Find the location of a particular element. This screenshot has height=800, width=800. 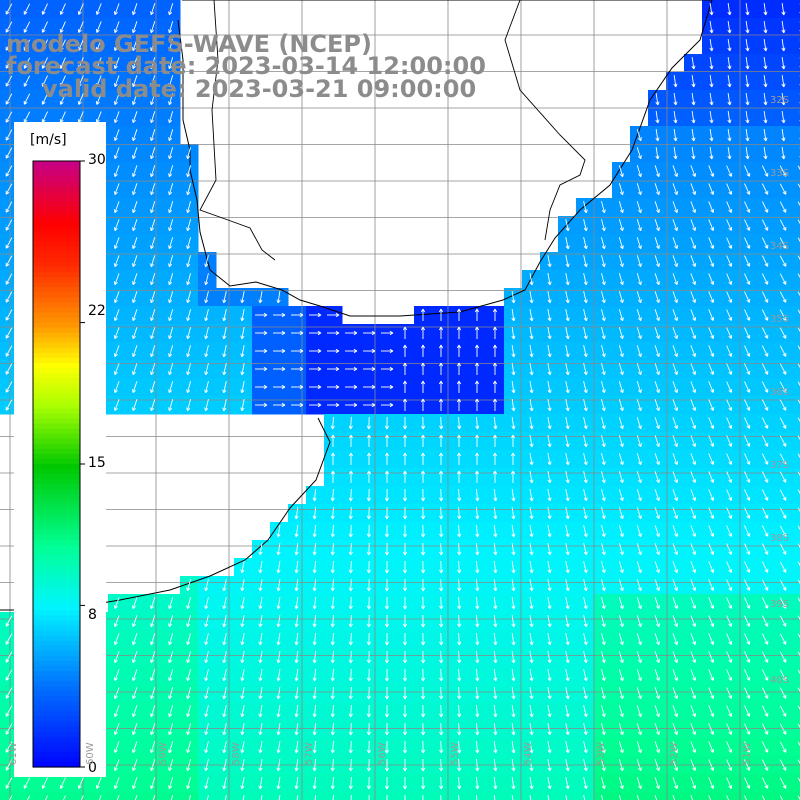

lat-label: 38S is located at coordinates (780, 538).